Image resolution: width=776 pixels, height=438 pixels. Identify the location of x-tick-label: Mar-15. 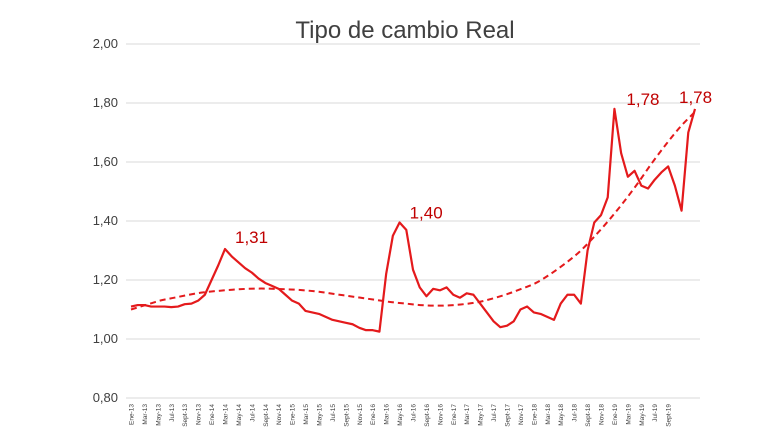
(306, 414).